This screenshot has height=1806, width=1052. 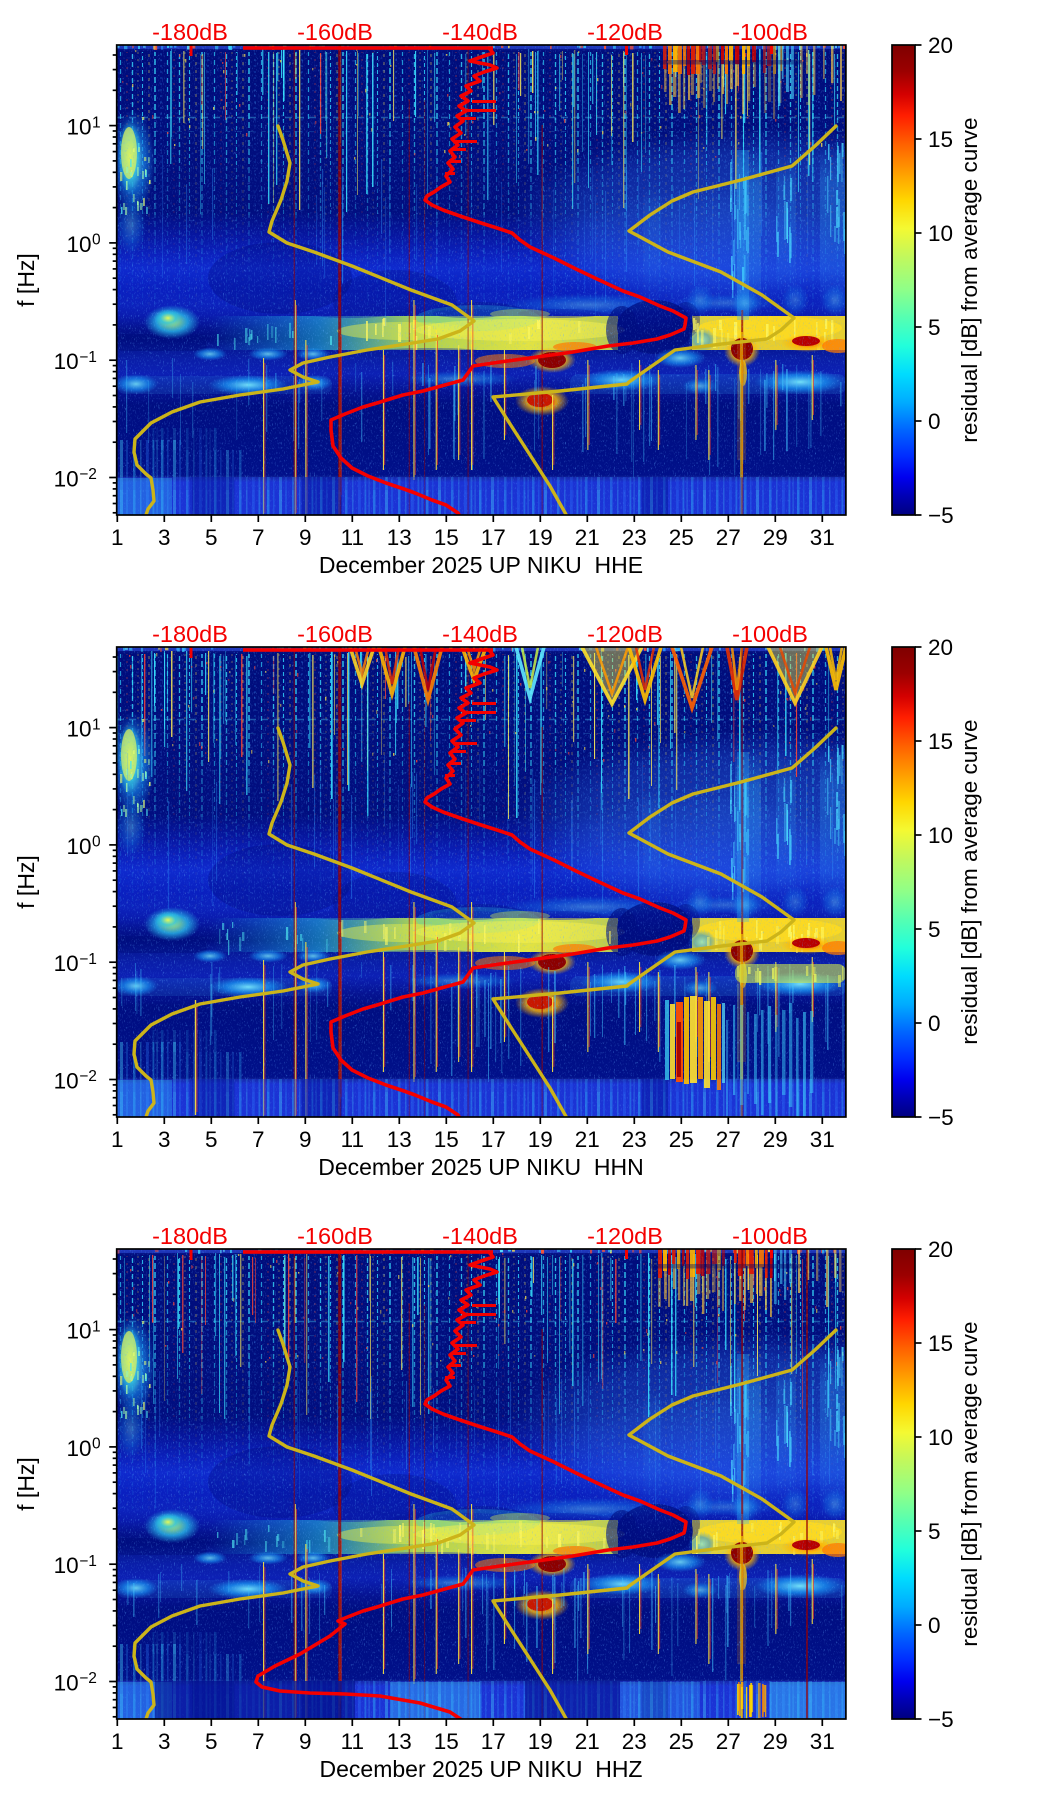 I want to click on svg-text: December 2025 UP NIKU HHE, so click(x=481, y=565).